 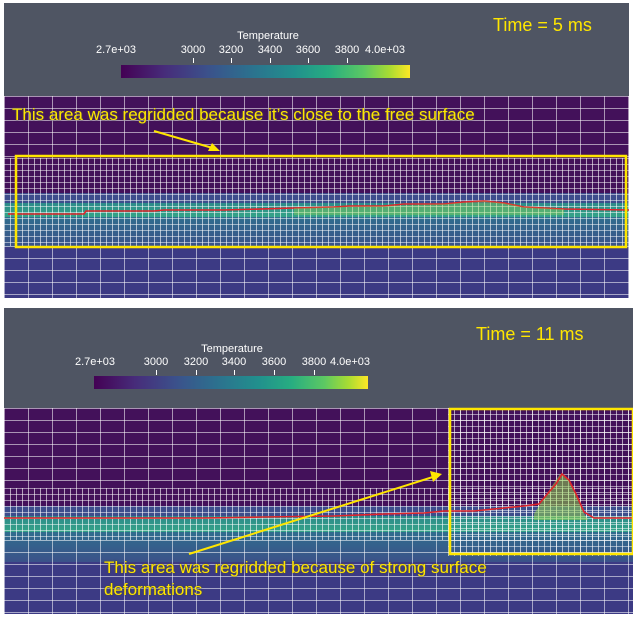 What do you see at coordinates (316, 127) in the screenshot?
I see `coarse-mesh-top` at bounding box center [316, 127].